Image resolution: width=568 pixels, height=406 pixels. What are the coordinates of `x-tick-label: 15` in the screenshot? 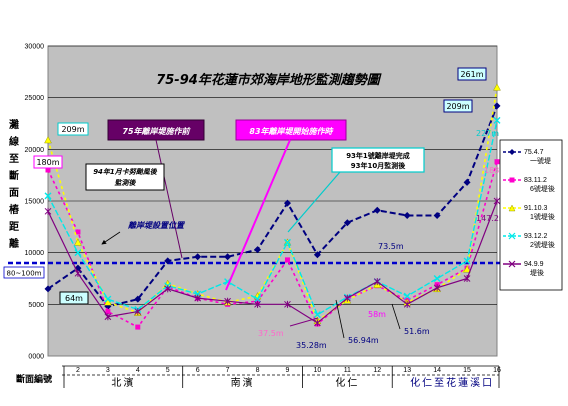 It's located at (467, 370).